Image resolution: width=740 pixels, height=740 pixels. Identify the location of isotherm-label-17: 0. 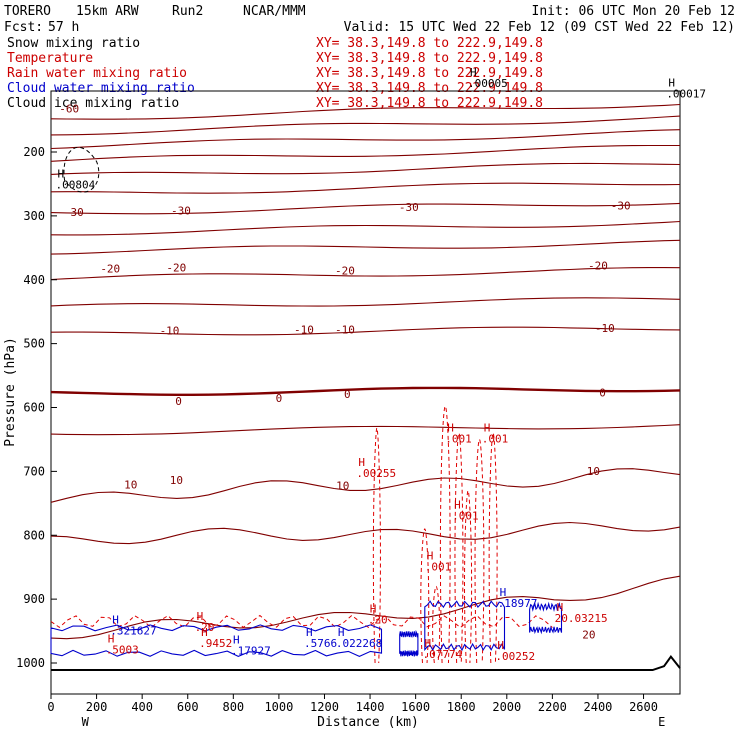
(602, 393).